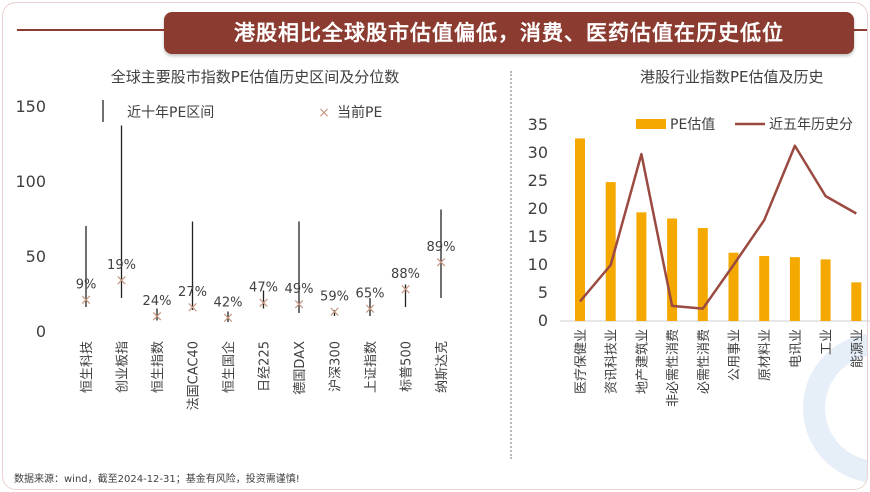 The image size is (870, 492). Describe the element at coordinates (442, 367) in the screenshot. I see `x-category-label: 纳斯达克` at that location.